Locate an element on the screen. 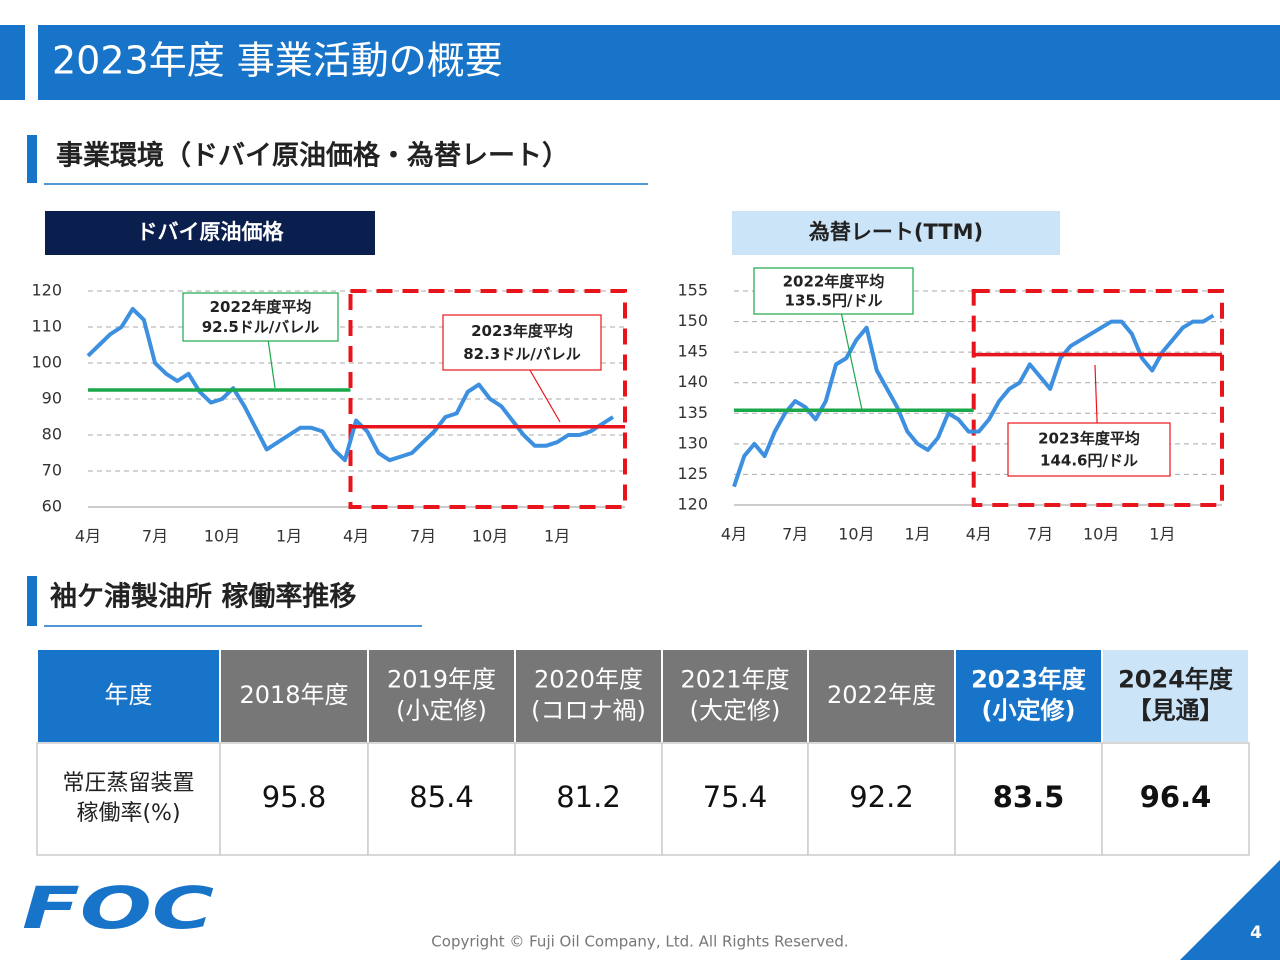  value-text: 95.8 is located at coordinates (294, 797).